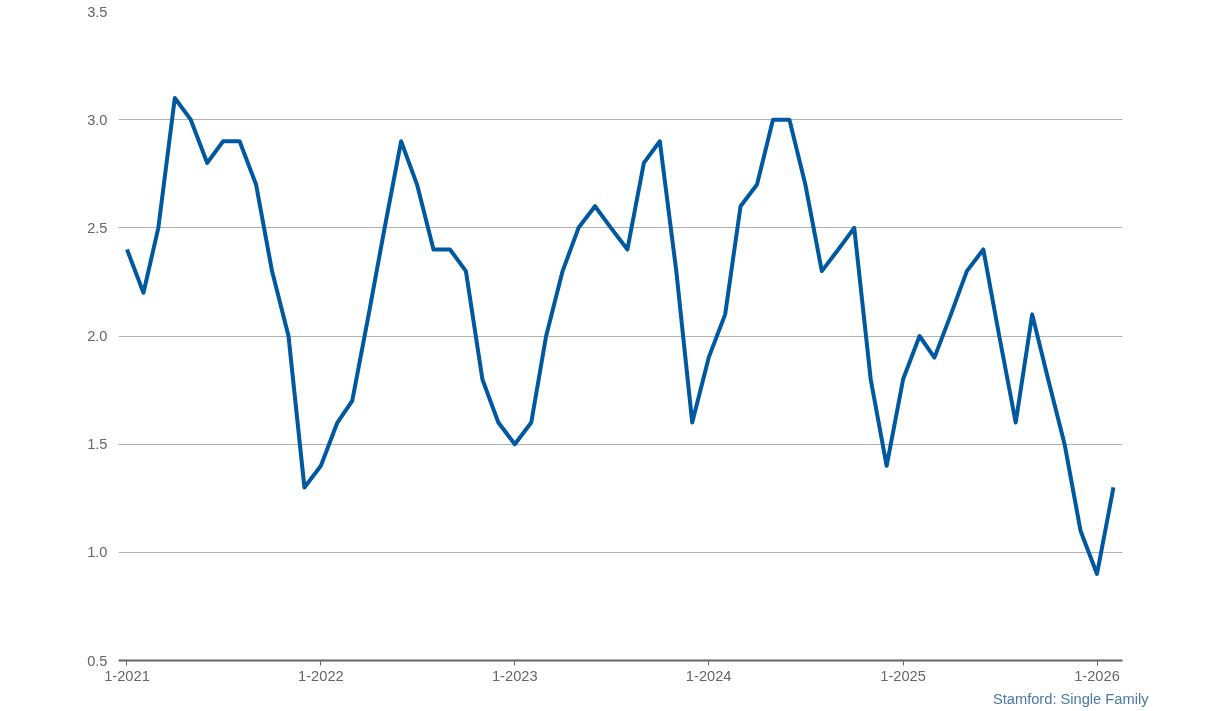 This screenshot has height=711, width=1230. Describe the element at coordinates (127, 675) in the screenshot. I see `x-tick-label: 1-2021` at that location.